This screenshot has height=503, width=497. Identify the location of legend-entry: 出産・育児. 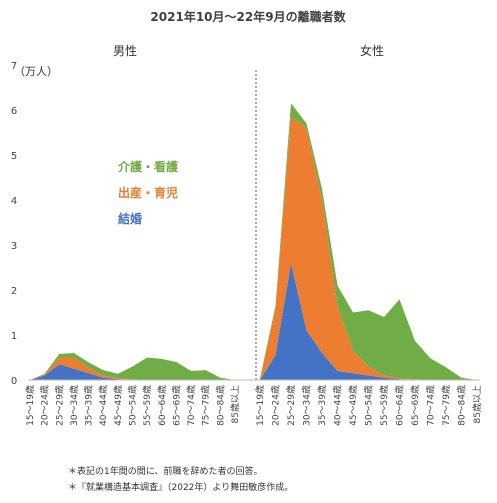
(148, 192).